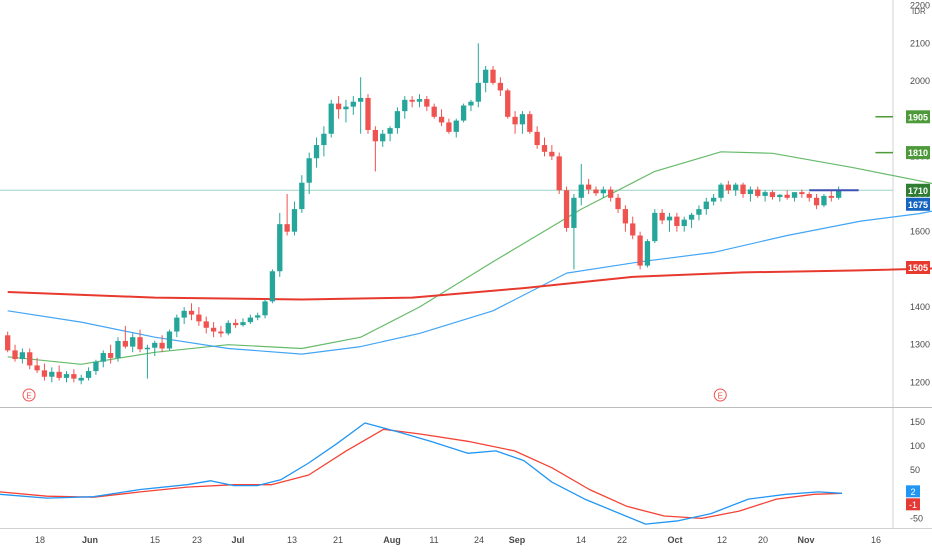 Image resolution: width=932 pixels, height=555 pixels. Describe the element at coordinates (920, 345) in the screenshot. I see `price-tick-label: 1300` at that location.